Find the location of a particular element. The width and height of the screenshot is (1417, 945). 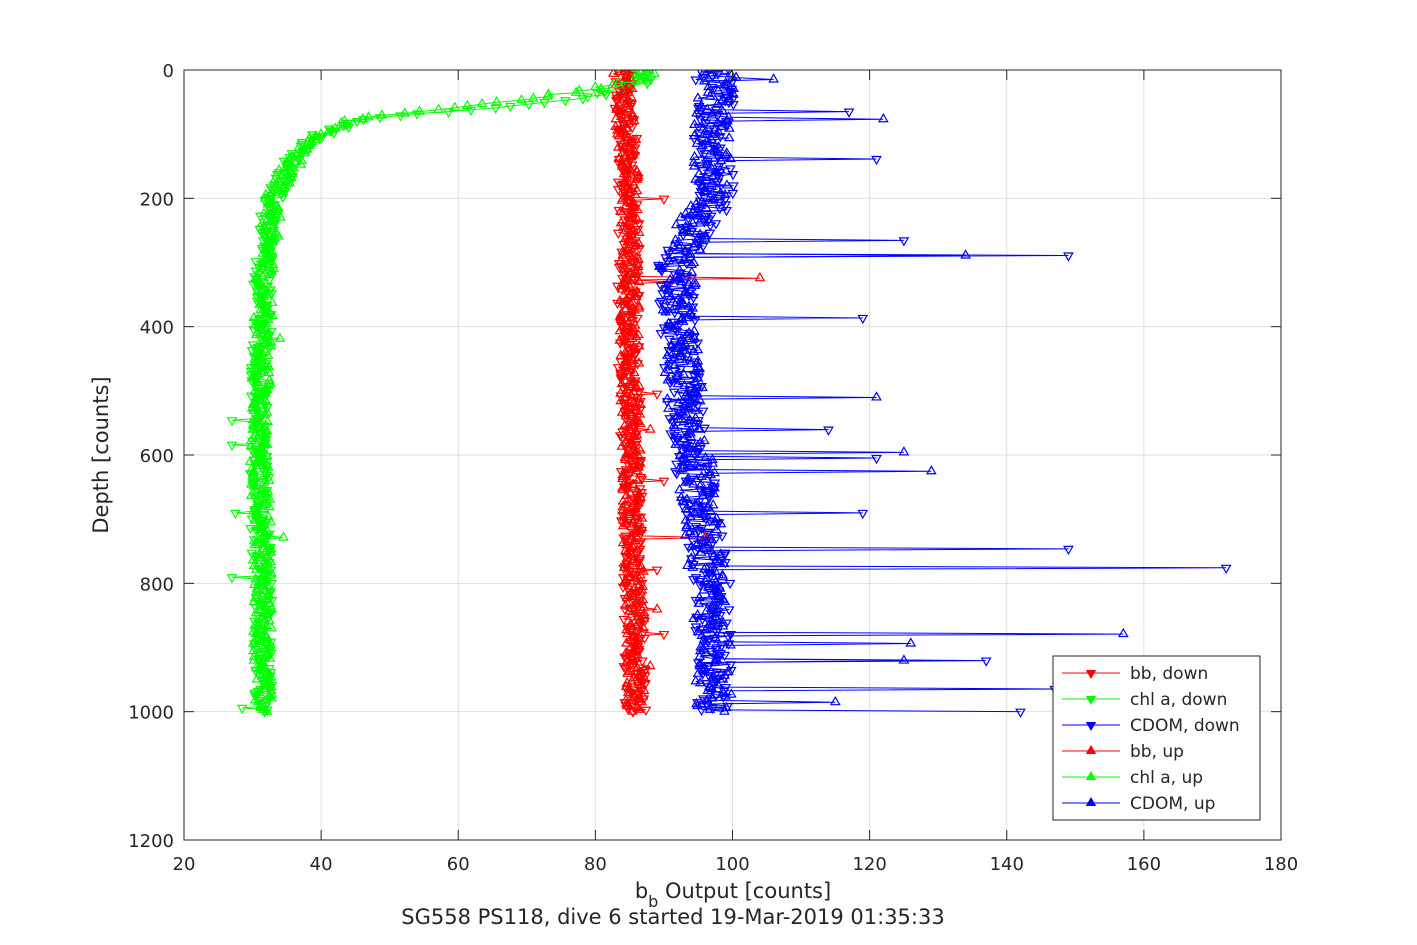

x-axis-label-rest: Output [counts] is located at coordinates (744, 891).